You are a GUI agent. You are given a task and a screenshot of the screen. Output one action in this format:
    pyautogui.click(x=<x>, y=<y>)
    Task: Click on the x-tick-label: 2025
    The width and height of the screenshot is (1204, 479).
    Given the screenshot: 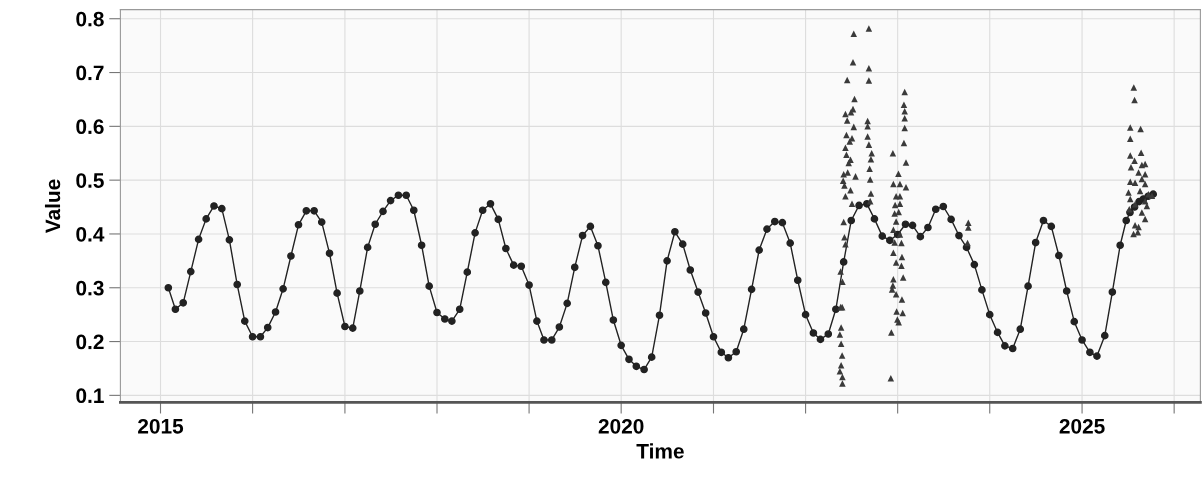 What is the action you would take?
    pyautogui.click(x=1082, y=426)
    